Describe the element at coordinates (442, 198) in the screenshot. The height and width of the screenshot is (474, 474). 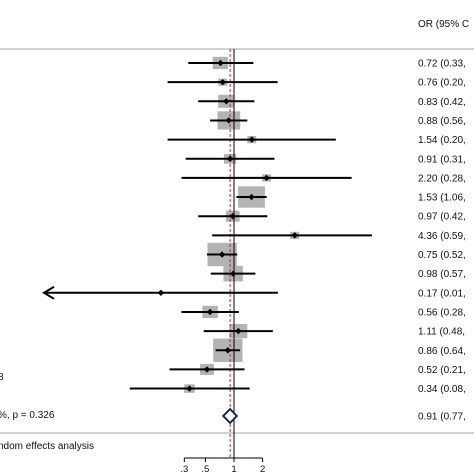
I see `or-label: 1.53 (1.06,` at that location.